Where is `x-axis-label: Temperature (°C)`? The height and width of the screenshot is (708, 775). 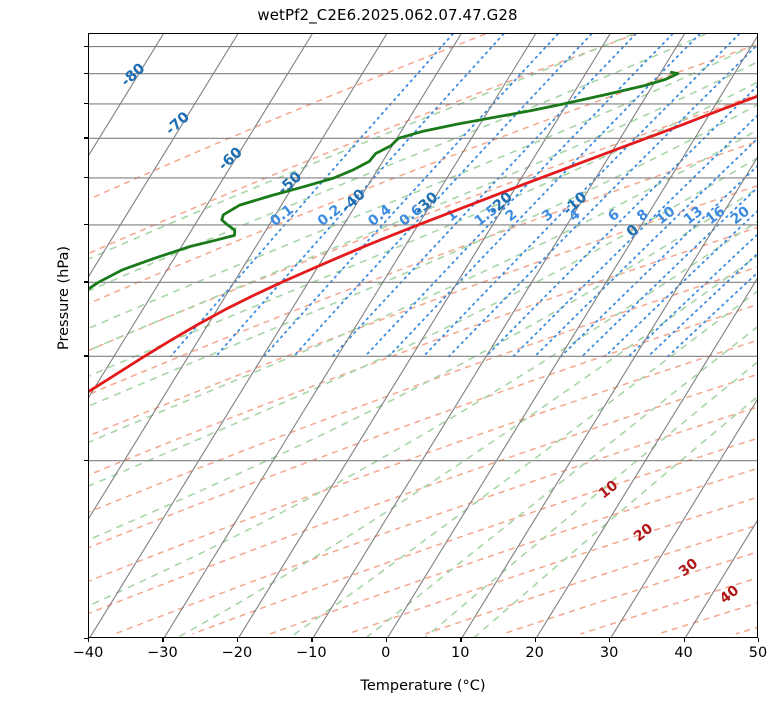 x-axis-label: Temperature (°C) is located at coordinates (423, 686).